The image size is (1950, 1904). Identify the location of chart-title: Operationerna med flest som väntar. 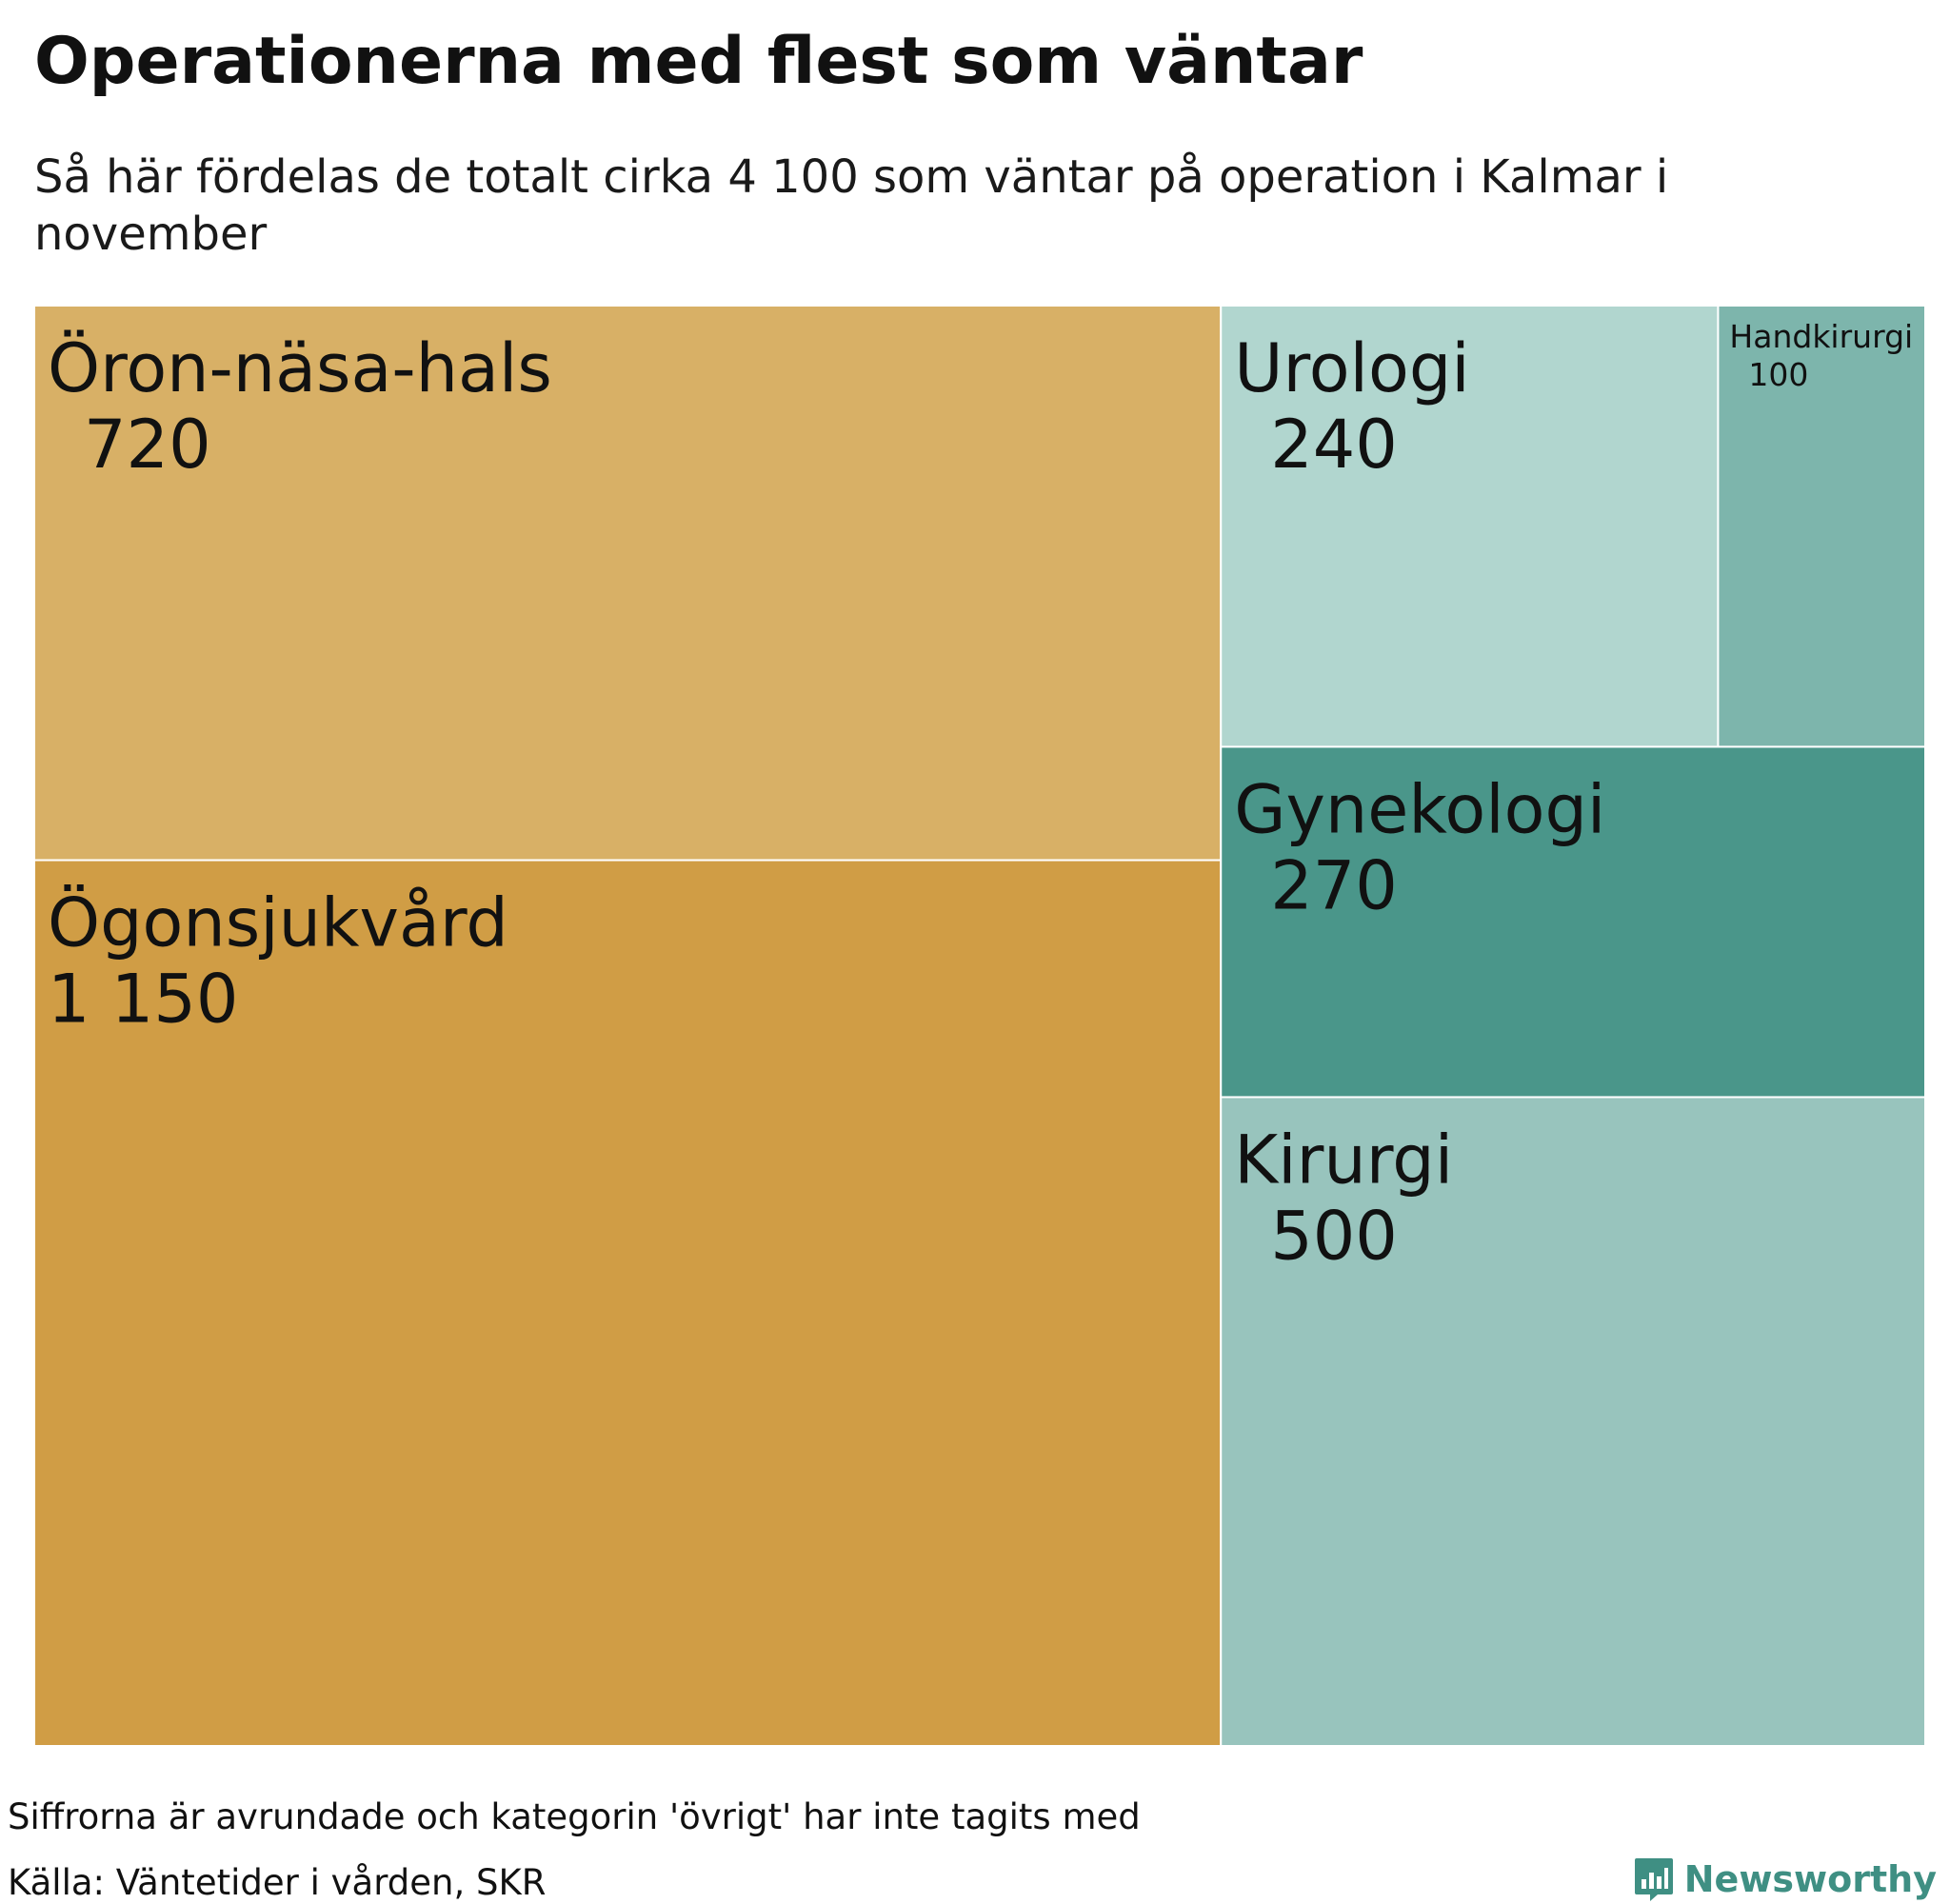
(698, 61).